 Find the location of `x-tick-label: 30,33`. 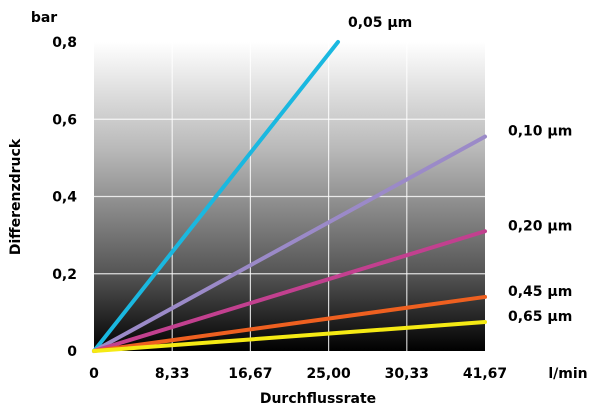

x-tick-label: 30,33 is located at coordinates (407, 374).